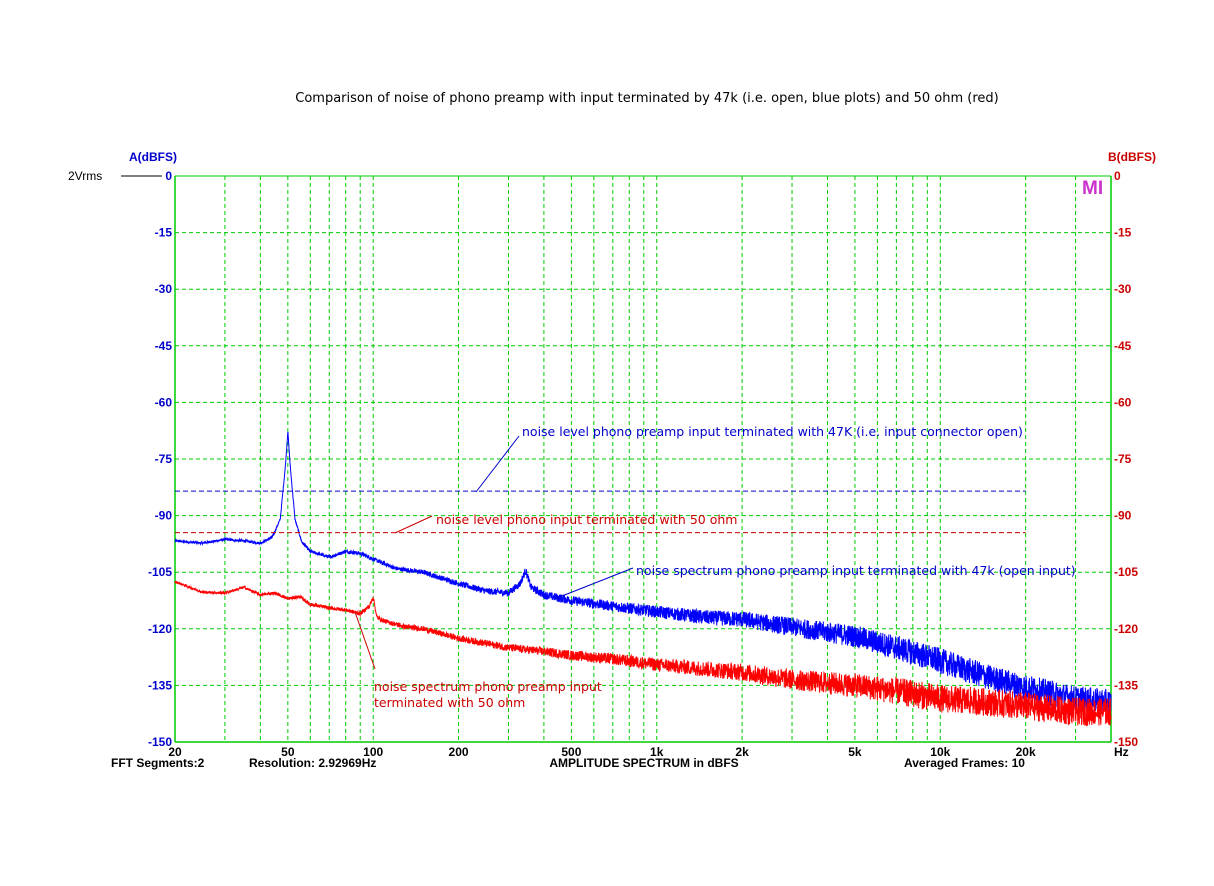 The width and height of the screenshot is (1214, 886). Describe the element at coordinates (571, 752) in the screenshot. I see `x-tick-label: 500` at that location.